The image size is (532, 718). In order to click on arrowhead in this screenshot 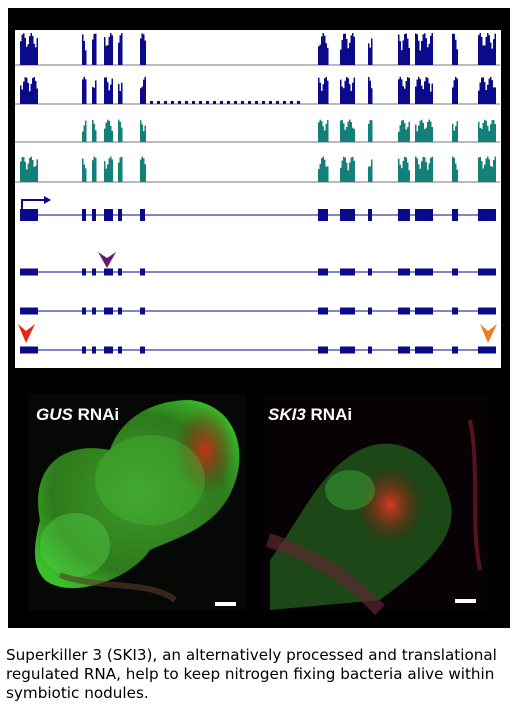, I will do `click(488, 333)`.